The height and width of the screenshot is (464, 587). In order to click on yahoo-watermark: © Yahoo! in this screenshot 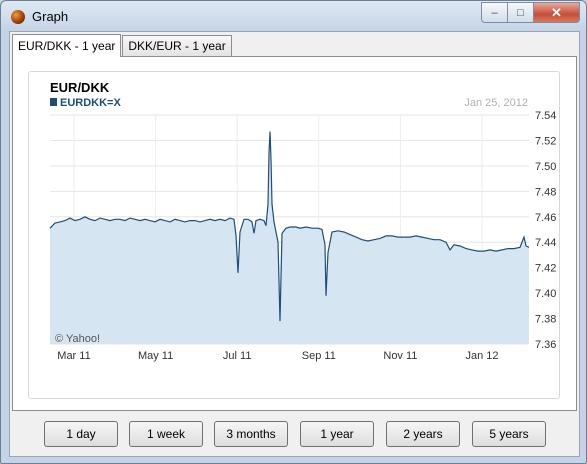, I will do `click(77, 339)`.